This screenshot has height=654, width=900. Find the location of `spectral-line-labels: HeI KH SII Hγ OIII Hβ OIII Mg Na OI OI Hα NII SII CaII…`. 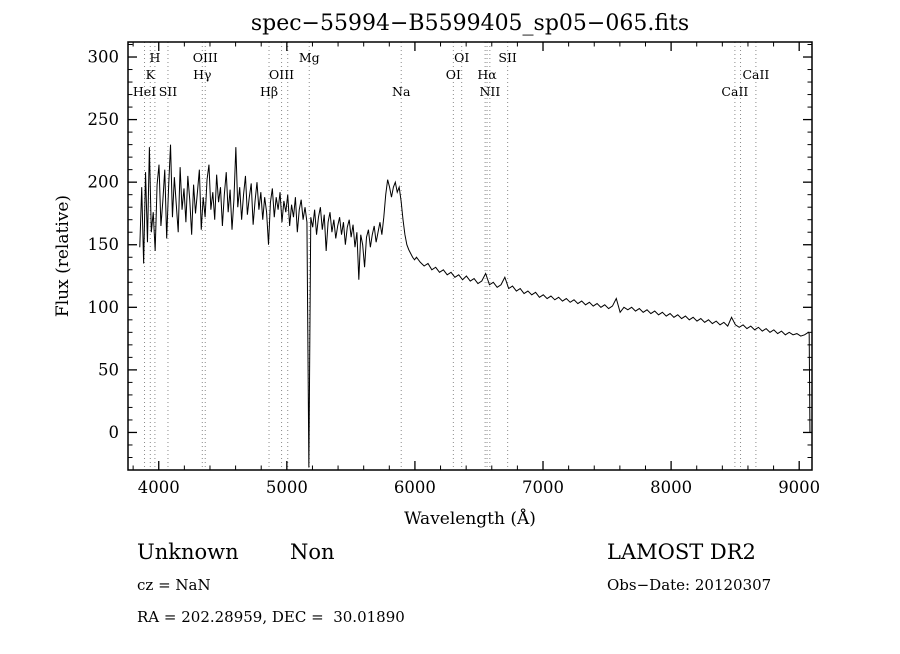

spectral-line-labels: HeI KH SII Hγ OIII Hβ OIII Mg Na OI OI Hα NII SII CaII… is located at coordinates (451, 74).